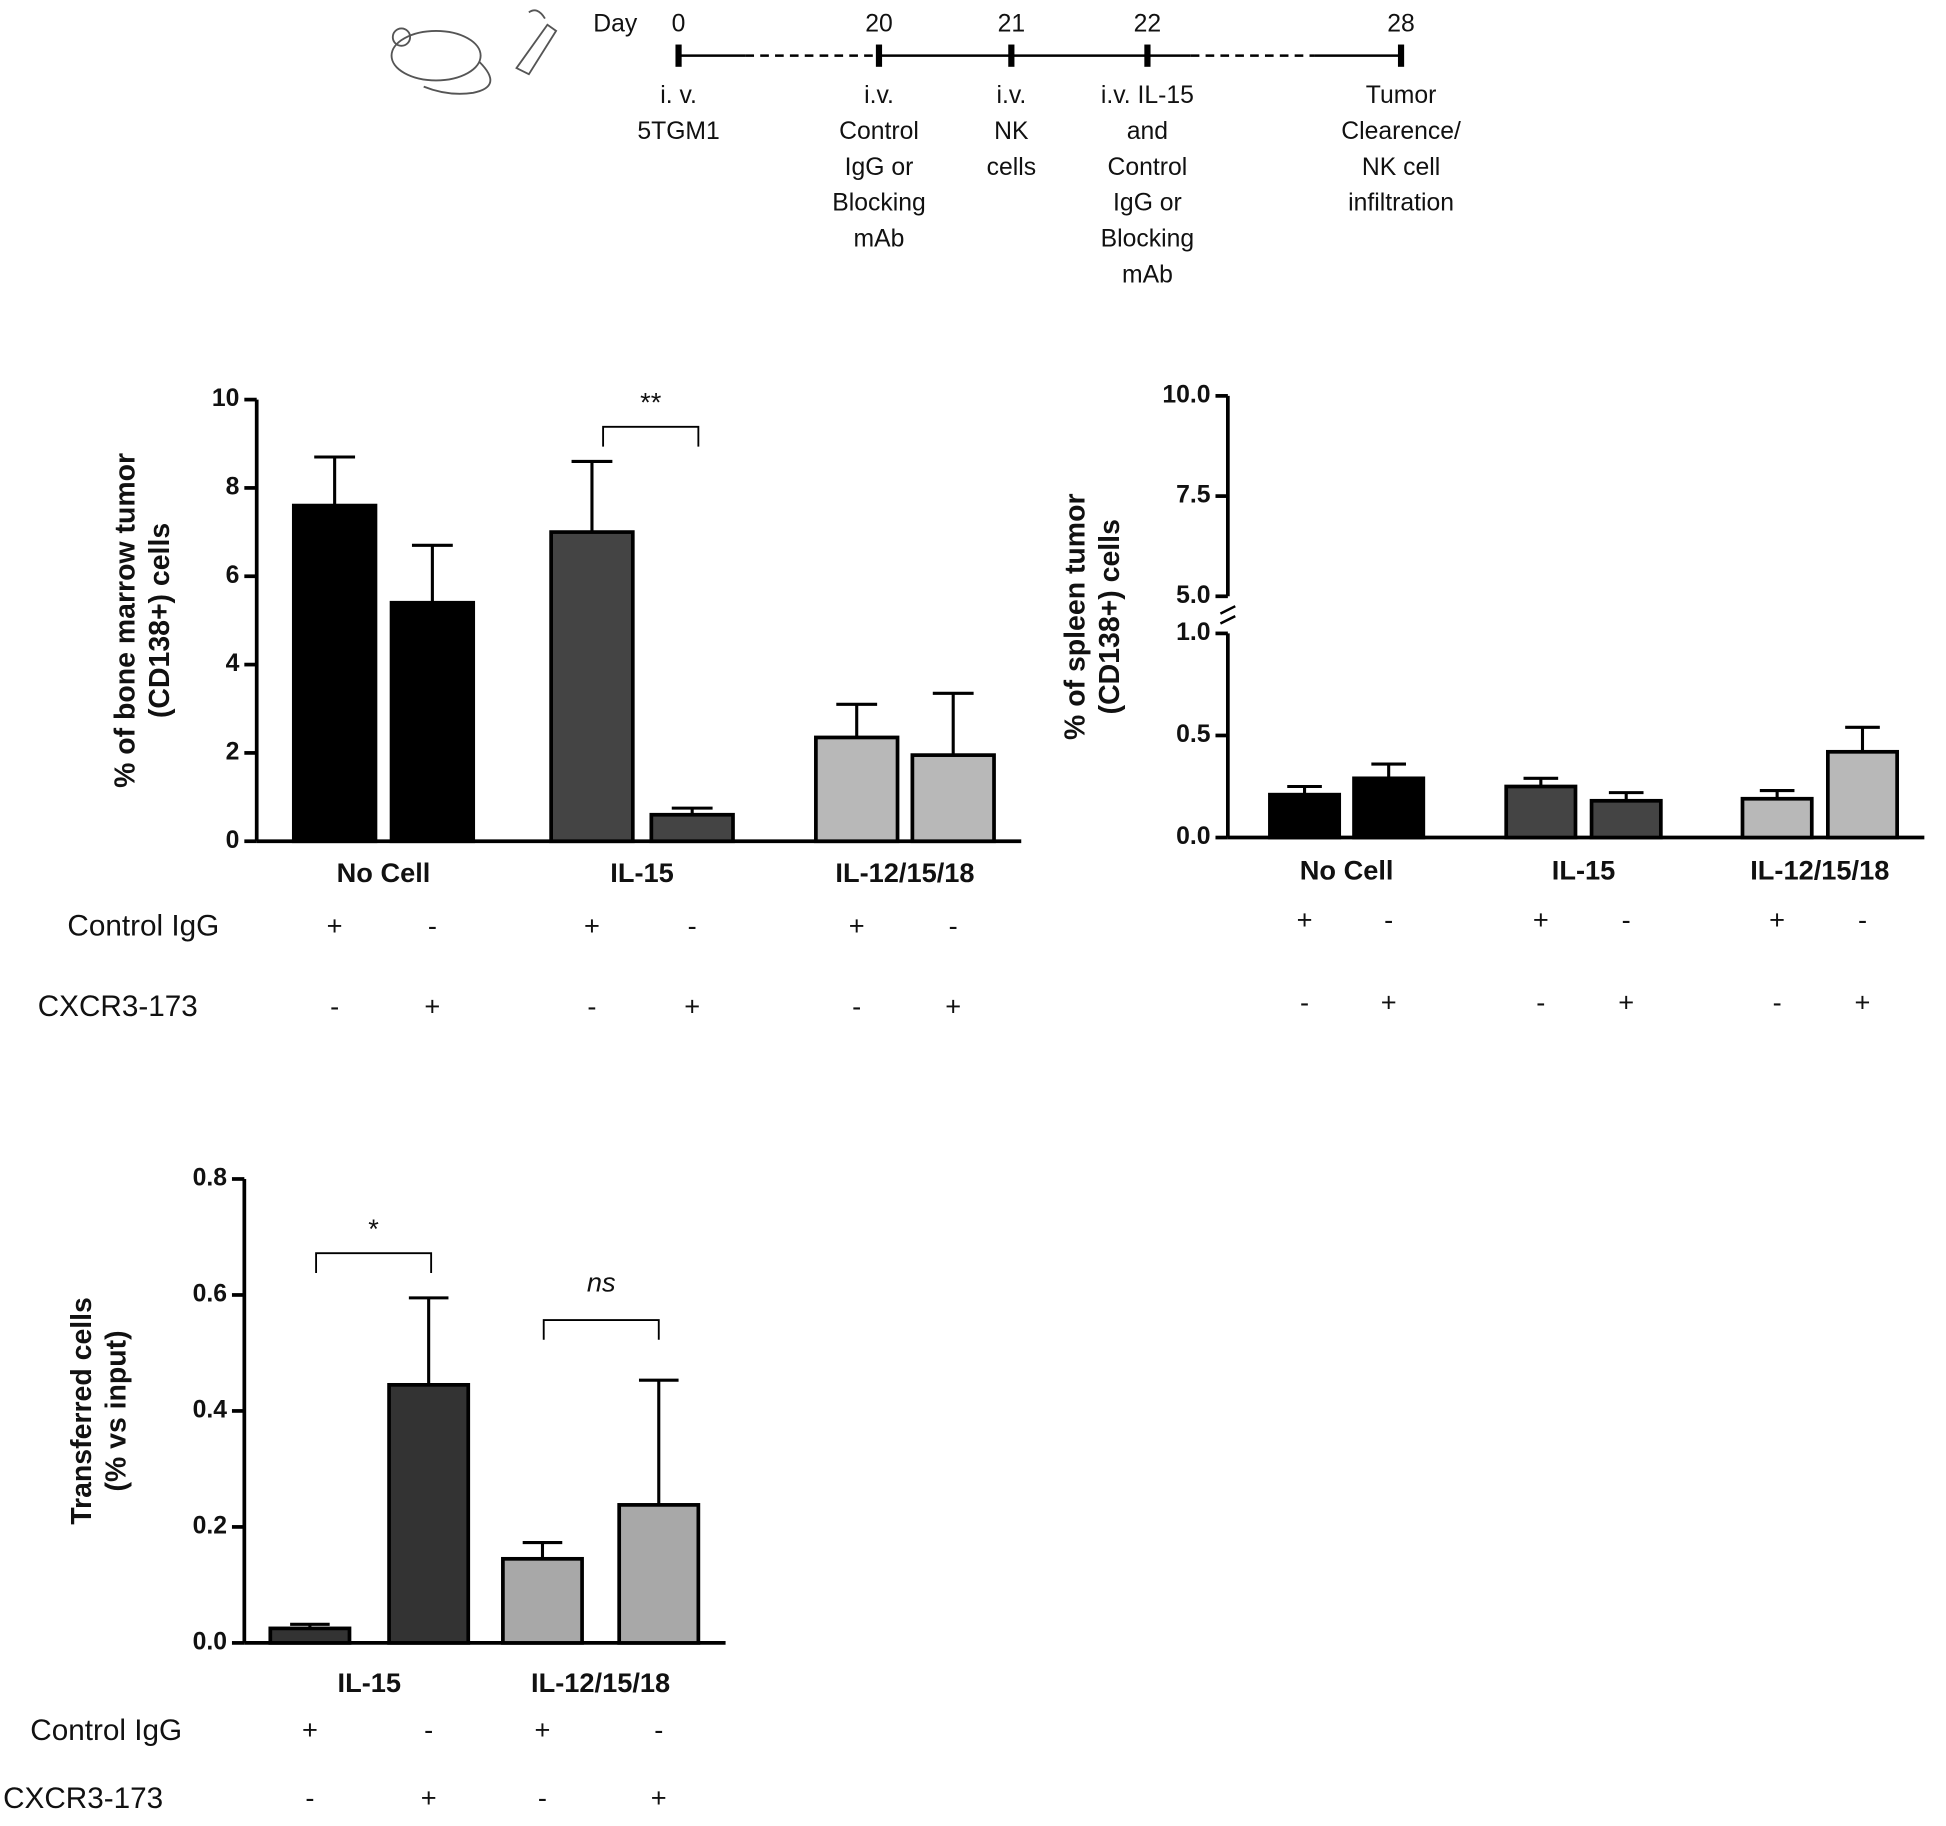 Image resolution: width=1946 pixels, height=1826 pixels. What do you see at coordinates (1401, 203) in the screenshot?
I see `event-text: infiltration` at bounding box center [1401, 203].